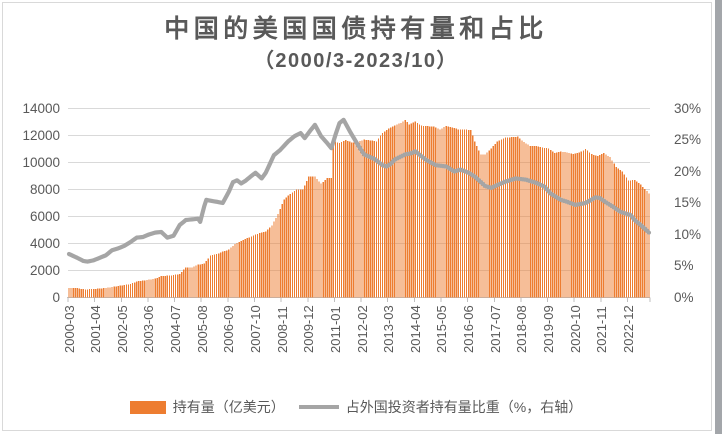 This screenshot has width=722, height=434. What do you see at coordinates (522, 329) in the screenshot?
I see `x-axis-label: 2018-08` at bounding box center [522, 329].